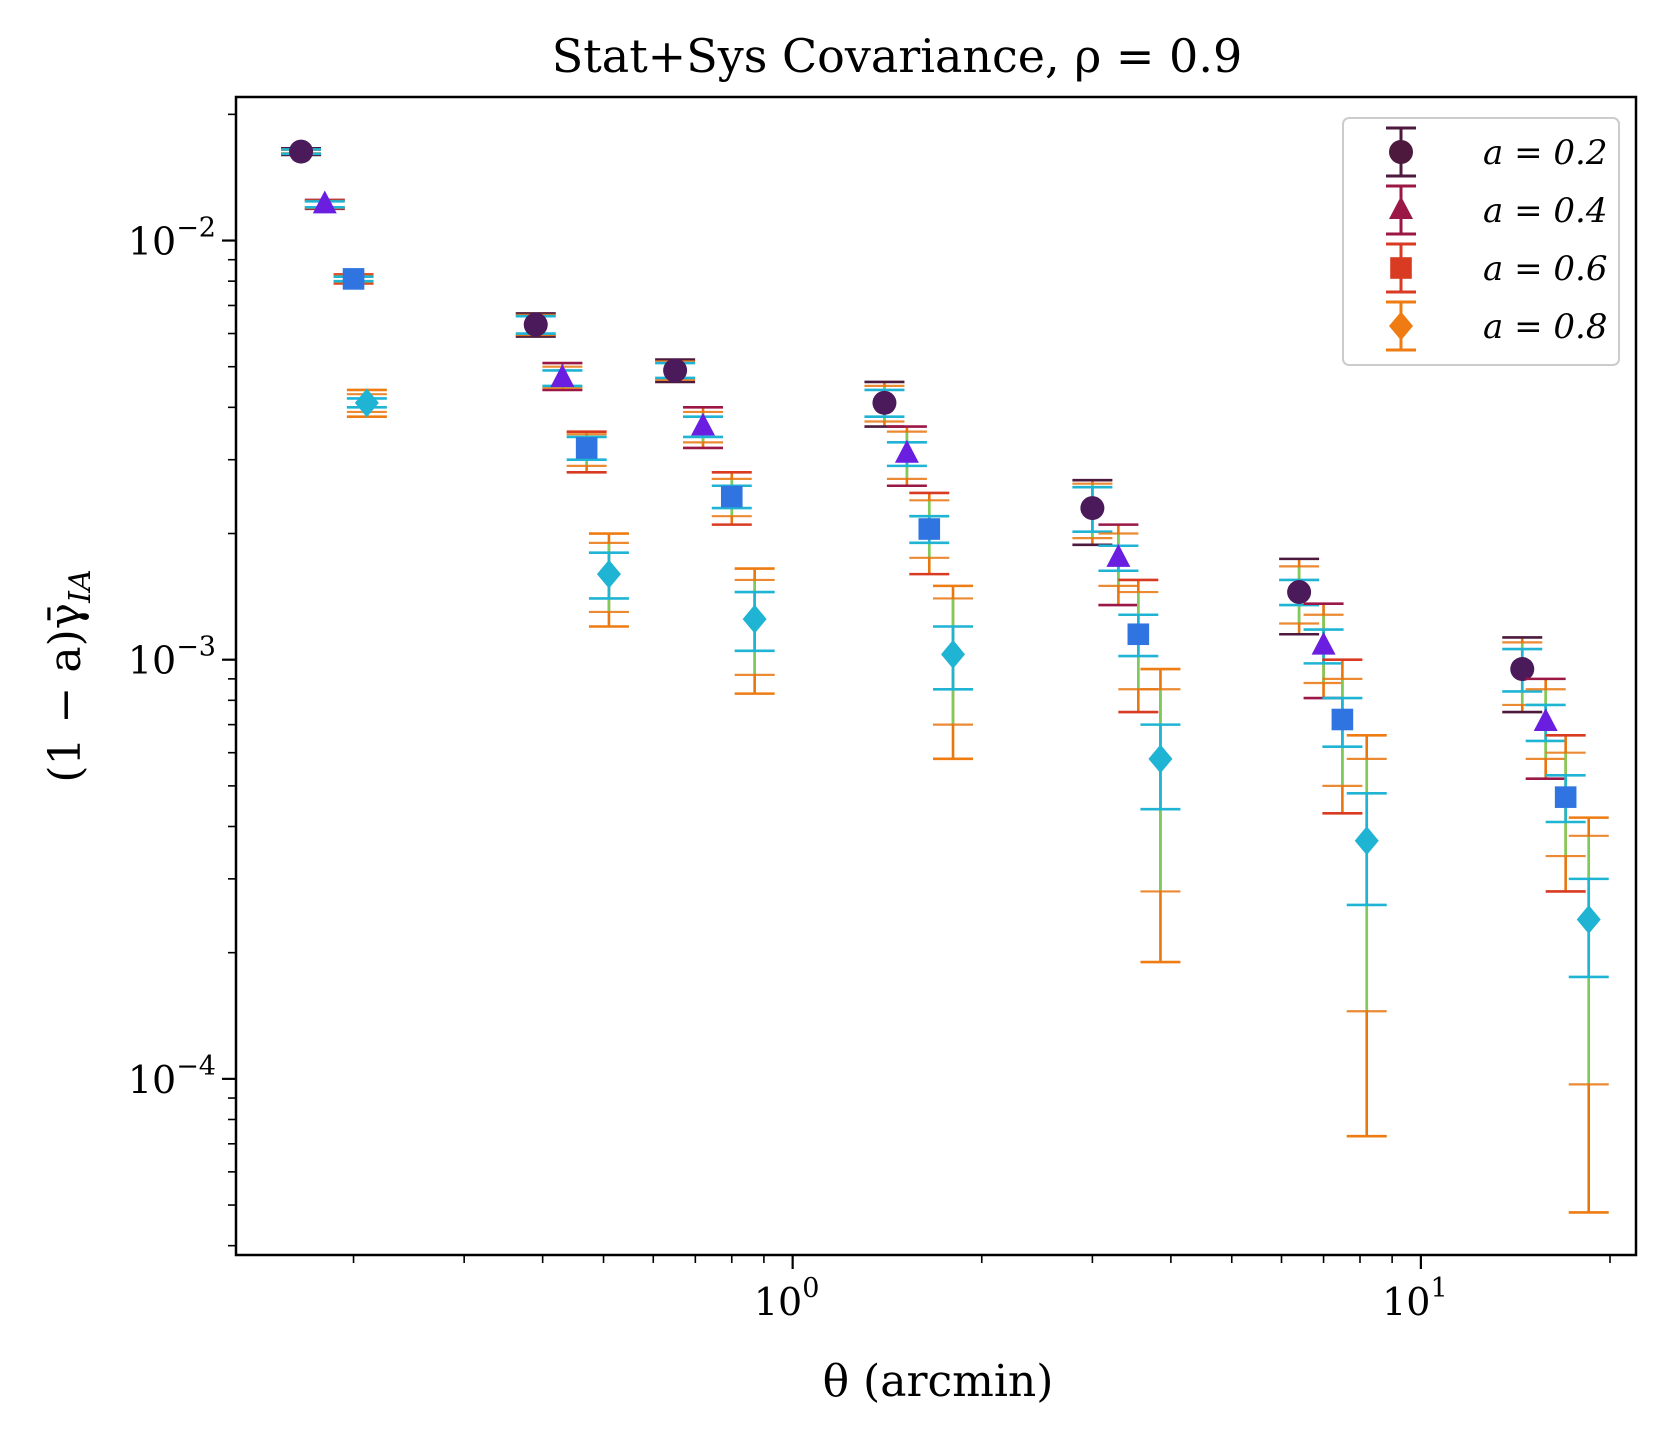 The image size is (1660, 1440). Describe the element at coordinates (1545, 269) in the screenshot. I see `legend-label: a = 0.6` at that location.